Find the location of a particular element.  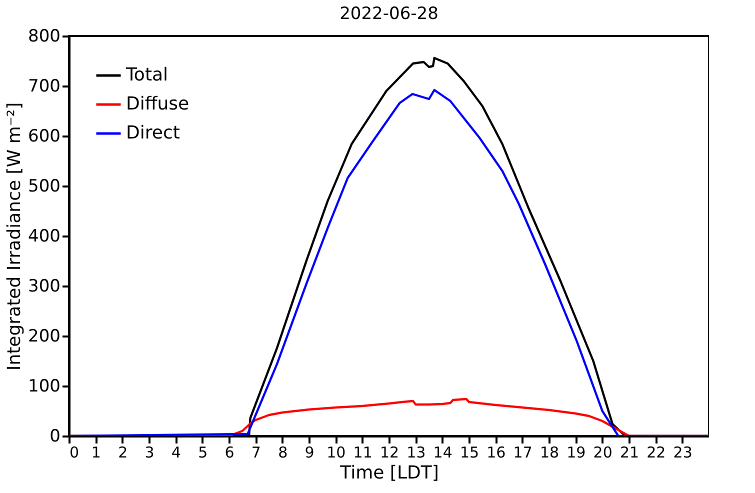

x-tick-label: 7 is located at coordinates (256, 453).